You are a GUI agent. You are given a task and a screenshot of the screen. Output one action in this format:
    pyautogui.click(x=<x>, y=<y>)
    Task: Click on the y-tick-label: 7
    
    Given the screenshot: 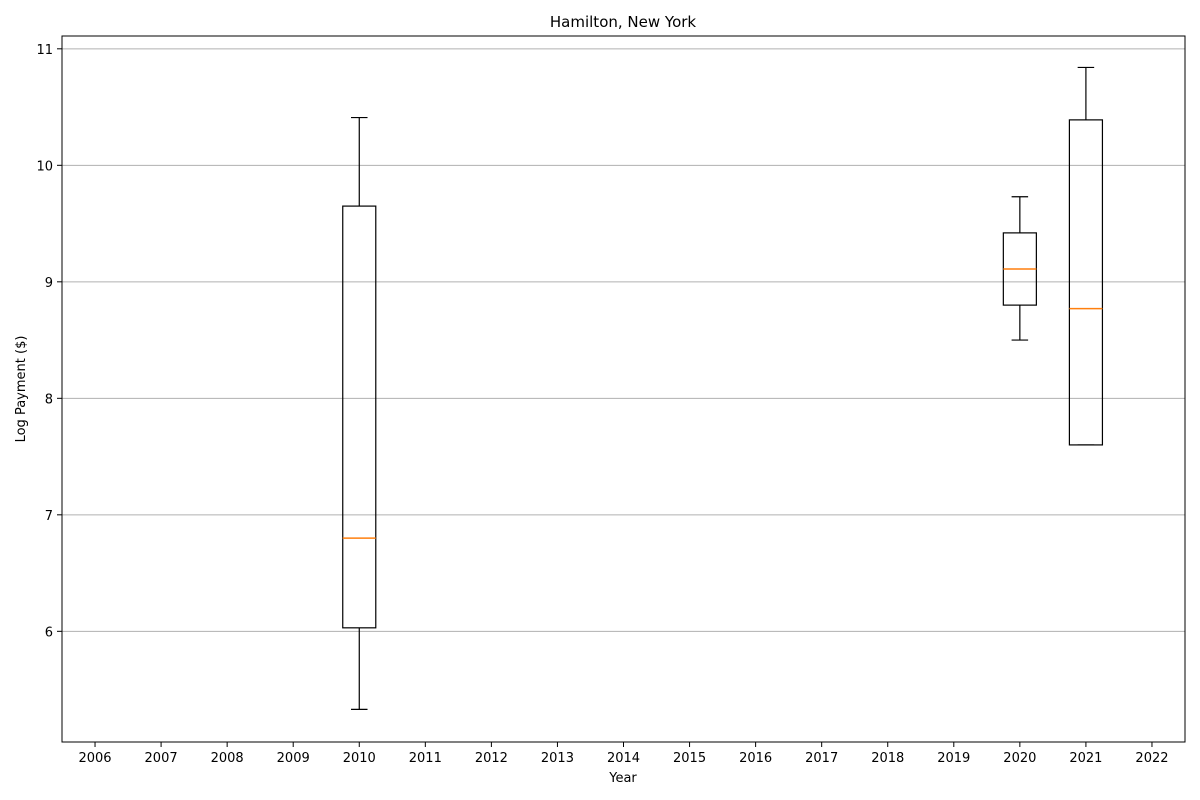 What is the action you would take?
    pyautogui.click(x=49, y=516)
    